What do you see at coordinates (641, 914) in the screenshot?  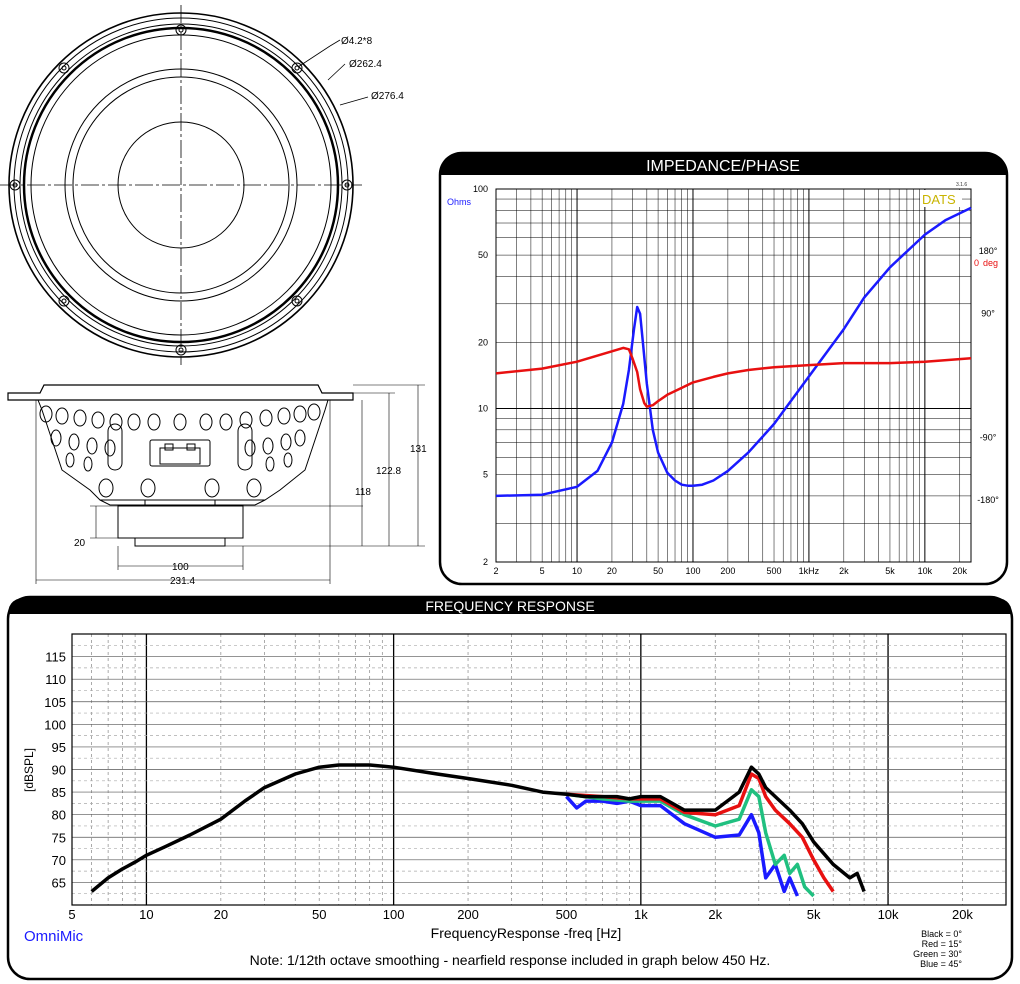 I see `fr-x-tick-label: 1k` at bounding box center [641, 914].